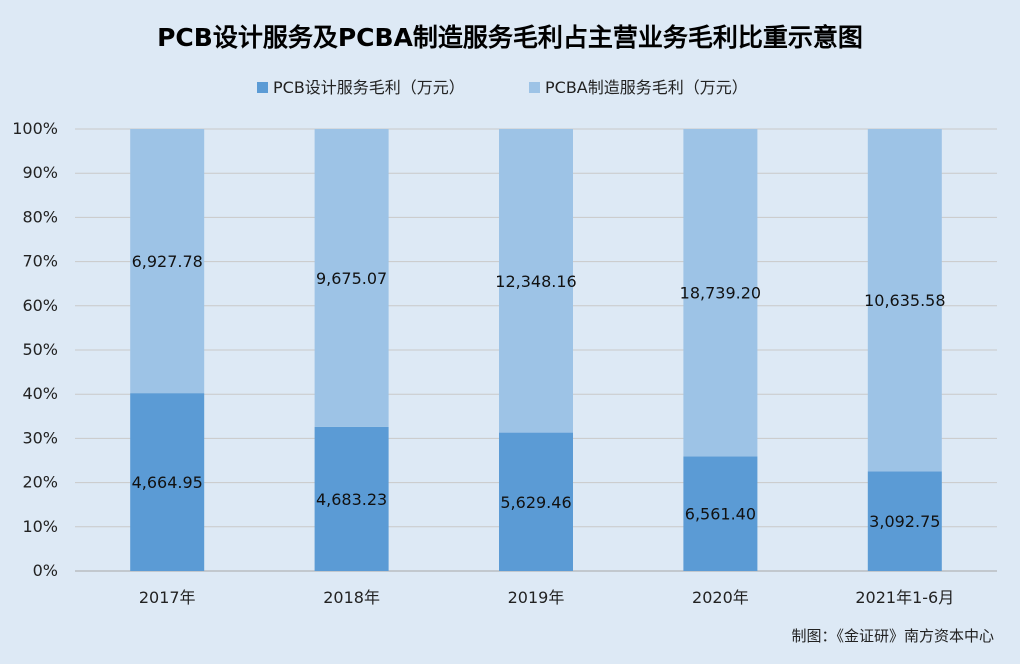  I want to click on y-tick-label: 80%, so click(40, 216).